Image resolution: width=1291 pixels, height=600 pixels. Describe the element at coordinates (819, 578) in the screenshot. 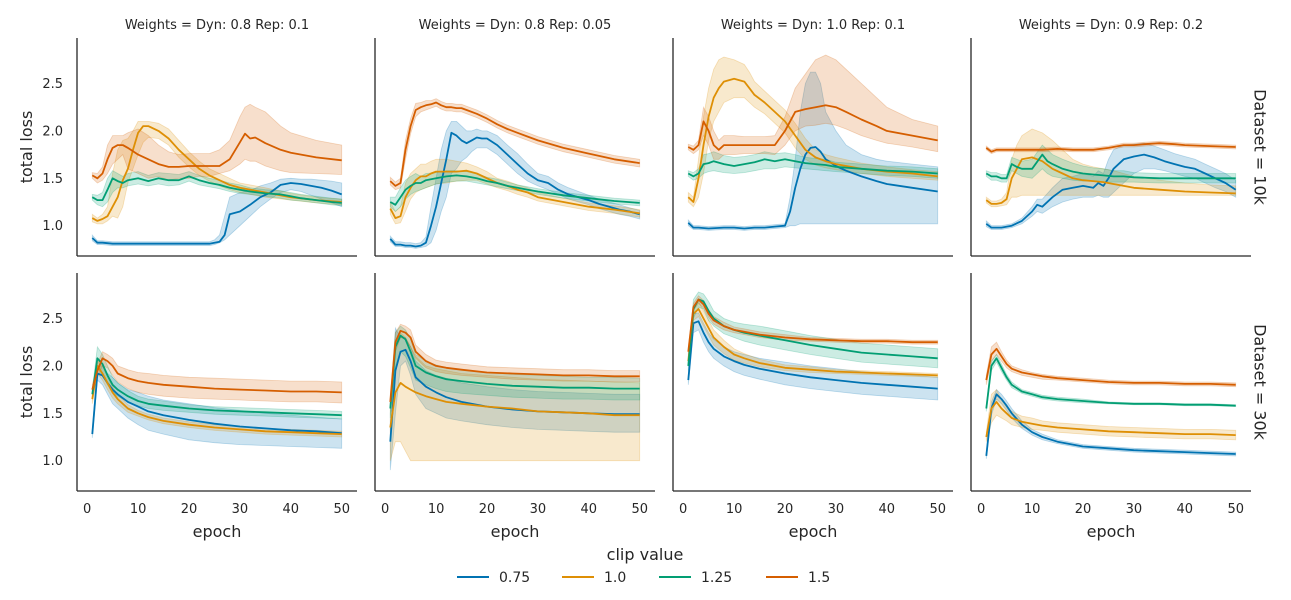

I see `legend-label: 1.5` at that location.